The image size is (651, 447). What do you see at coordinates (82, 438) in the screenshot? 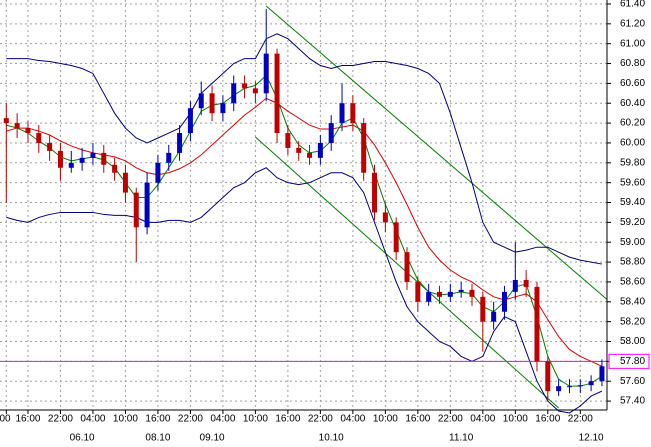
I see `date-label: 06.10` at bounding box center [82, 438].